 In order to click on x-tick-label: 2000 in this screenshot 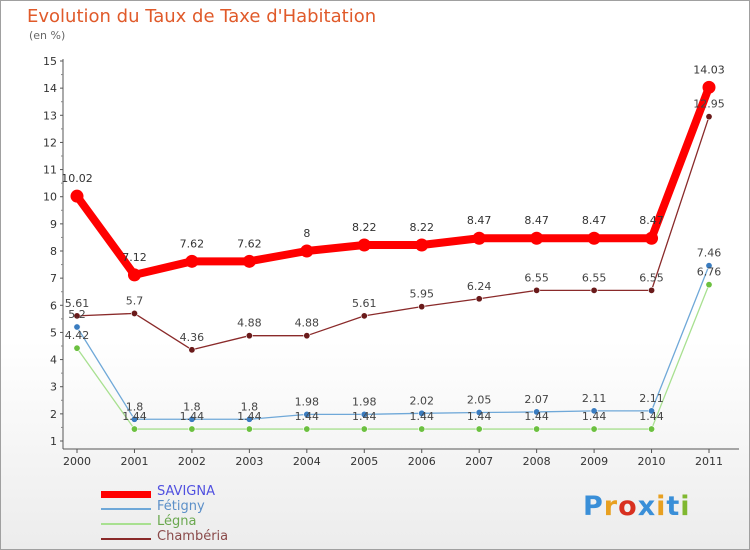, I will do `click(77, 461)`.